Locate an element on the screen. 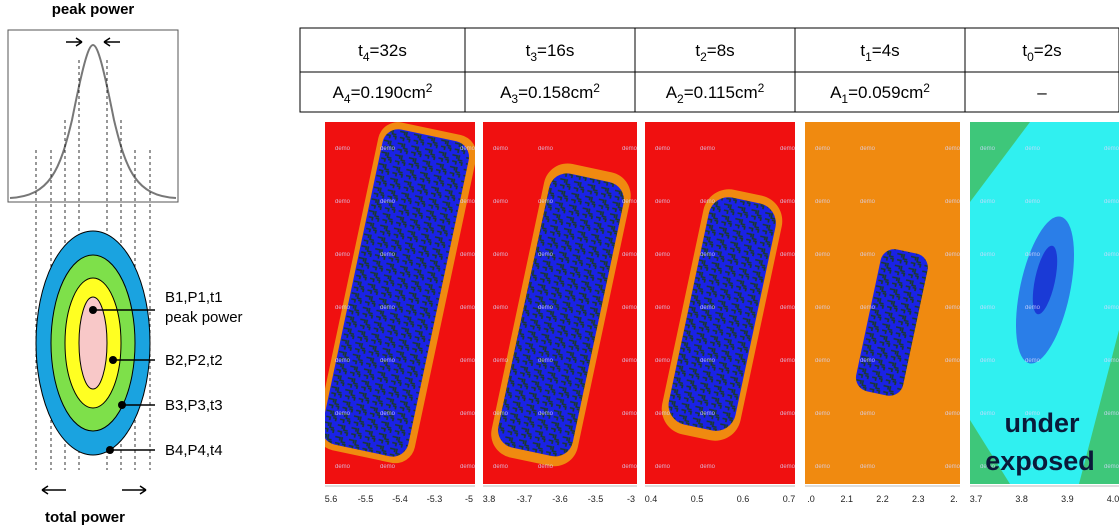 The height and width of the screenshot is (531, 1119). tick-label: 3.8 is located at coordinates (1021, 499).